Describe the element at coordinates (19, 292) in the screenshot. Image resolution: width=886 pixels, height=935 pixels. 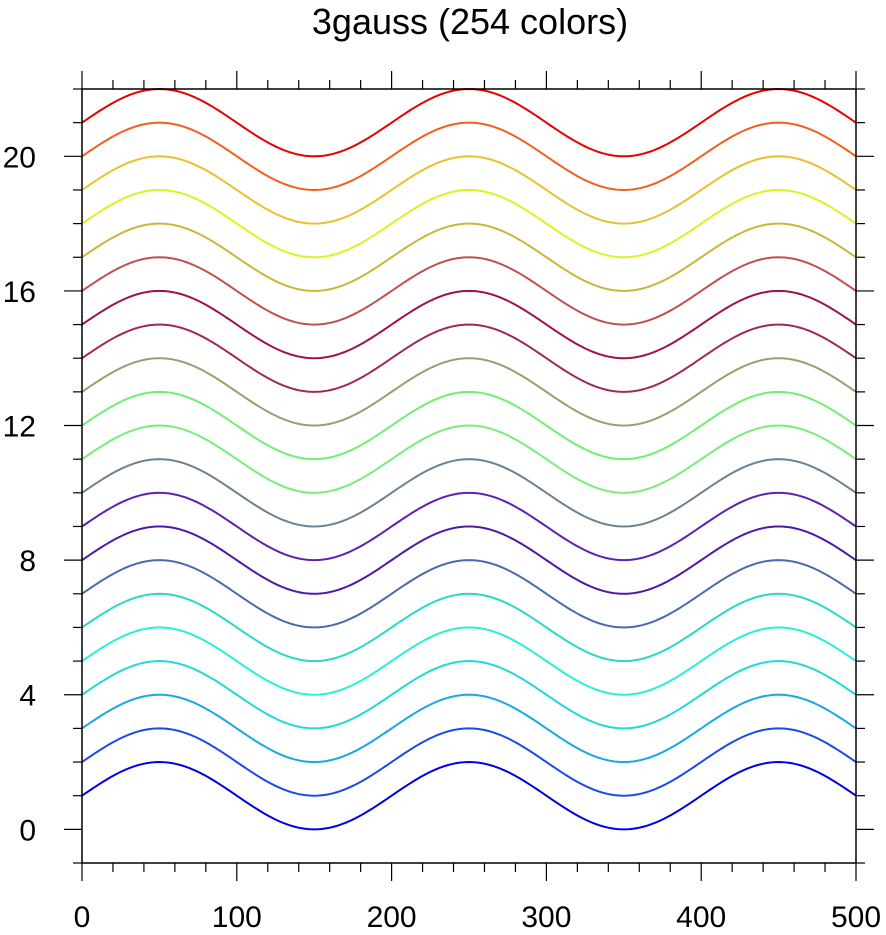
I see `y-tick-label: 16` at that location.